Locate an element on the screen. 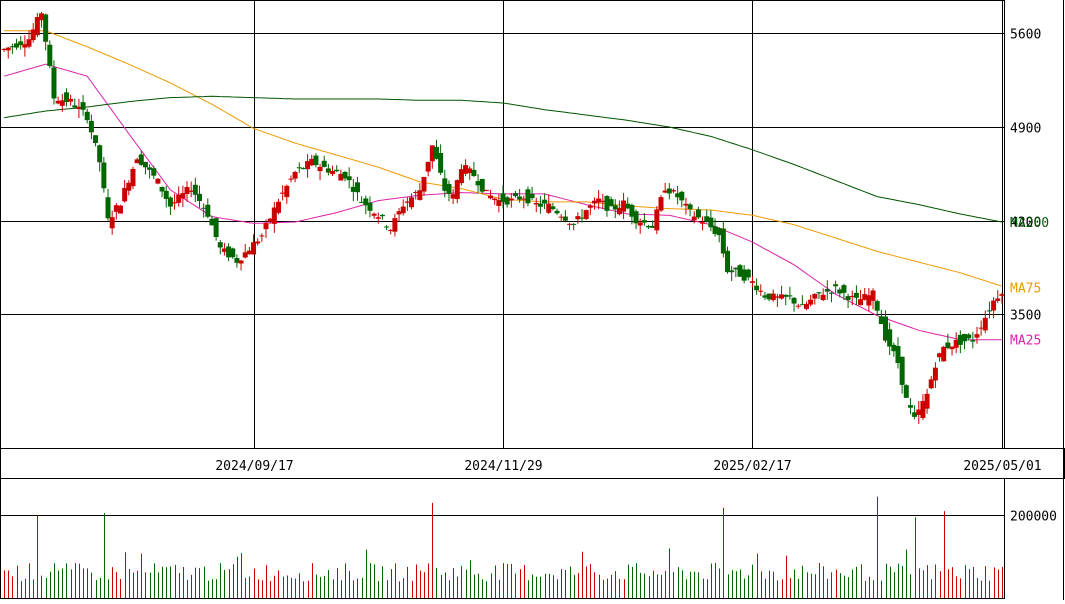 The image size is (1065, 604). date-tick-label: 2025/05/01 is located at coordinates (1002, 466).